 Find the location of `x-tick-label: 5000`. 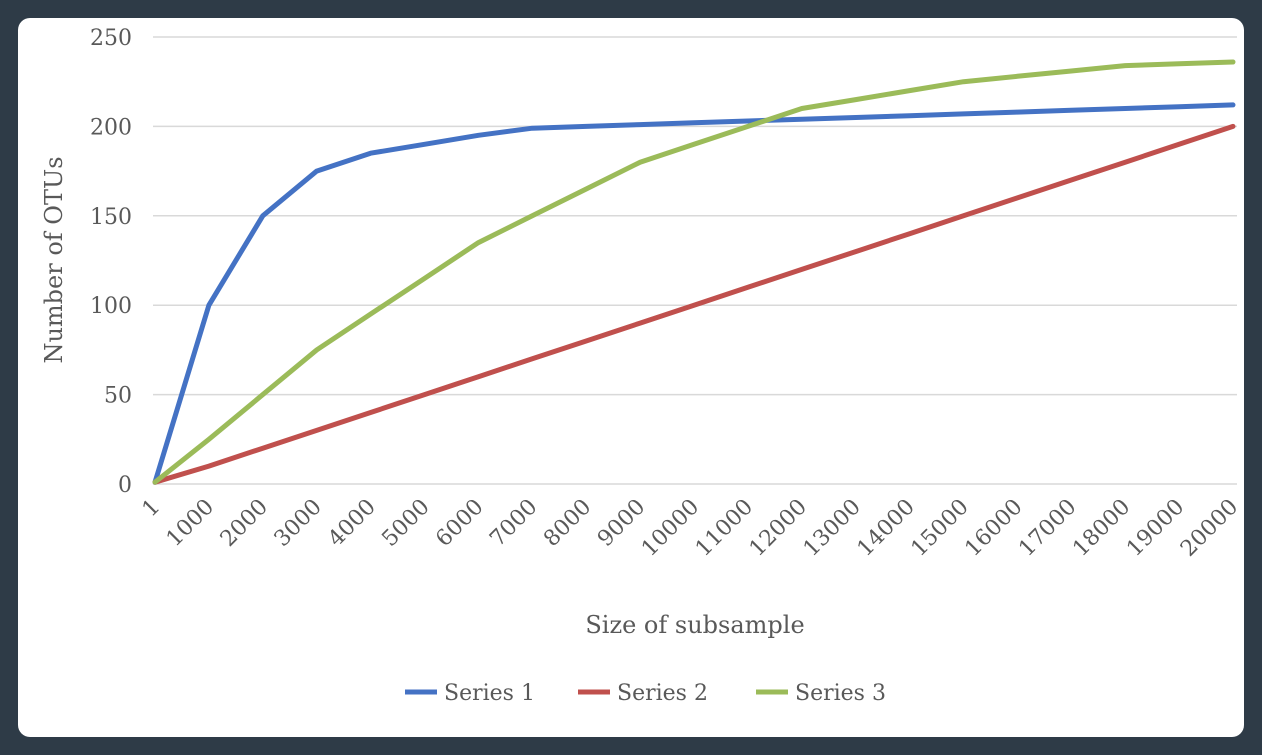

x-tick-label: 5000 is located at coordinates (405, 523).